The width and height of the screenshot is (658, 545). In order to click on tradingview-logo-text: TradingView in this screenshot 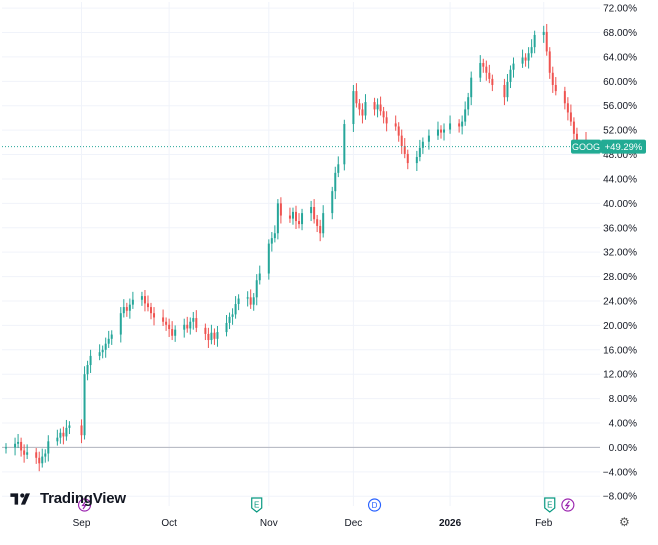, I will do `click(83, 498)`.